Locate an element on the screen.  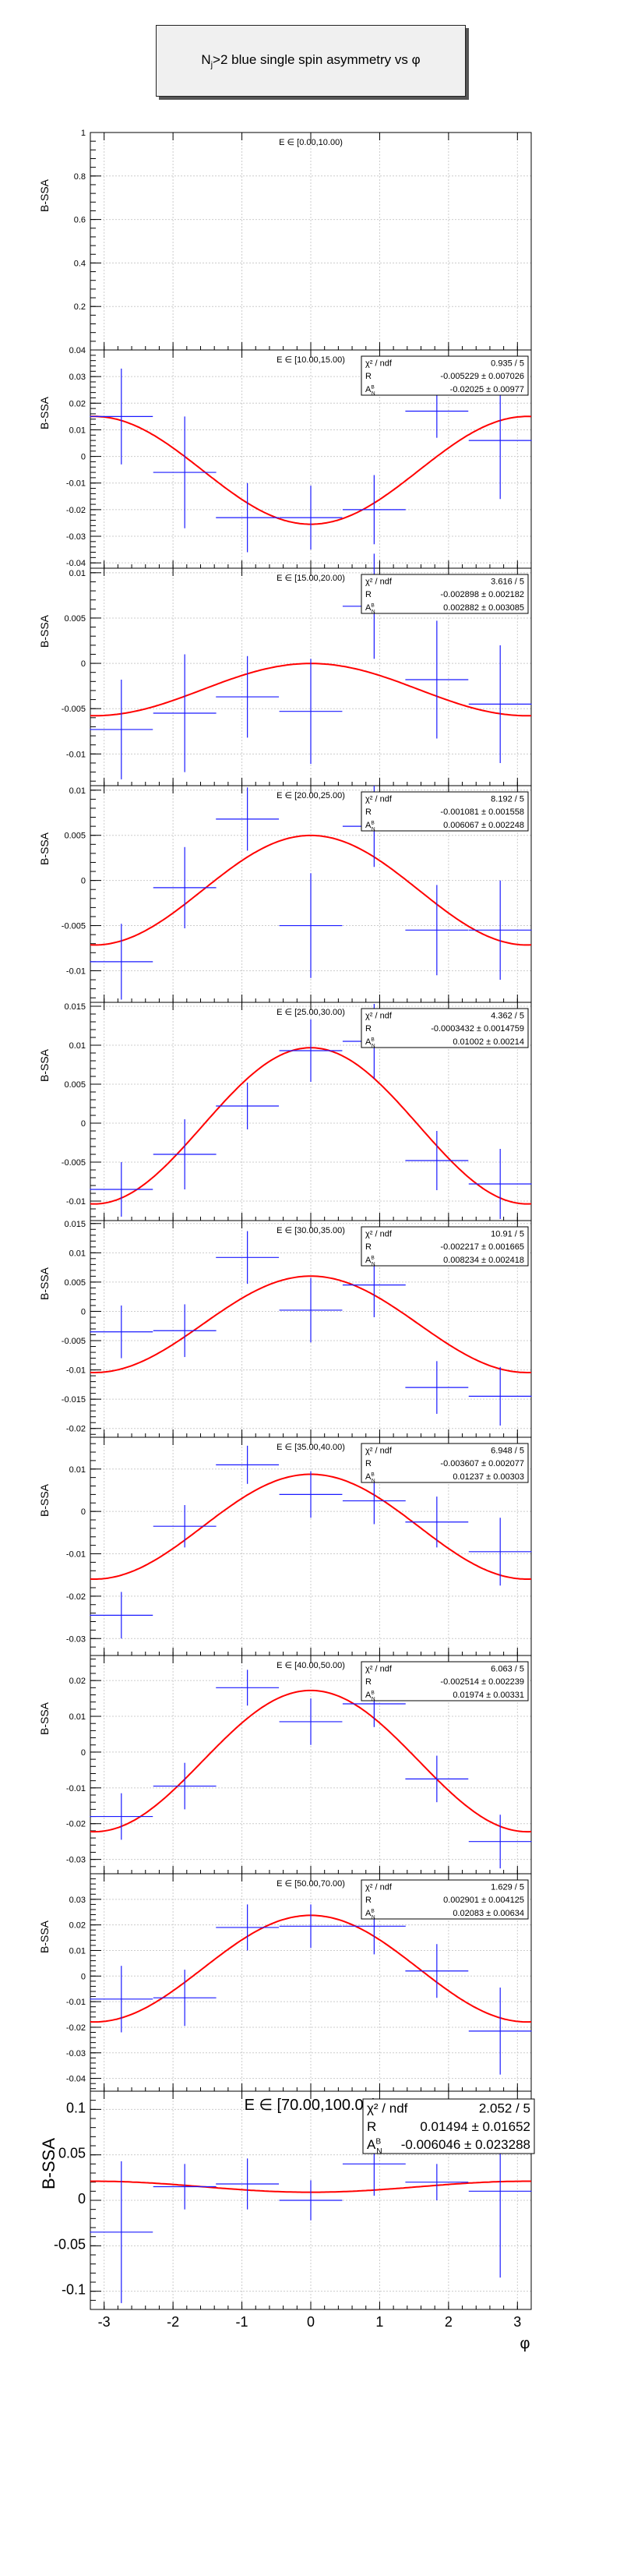
x-tick-label: -2 is located at coordinates (173, 2322).